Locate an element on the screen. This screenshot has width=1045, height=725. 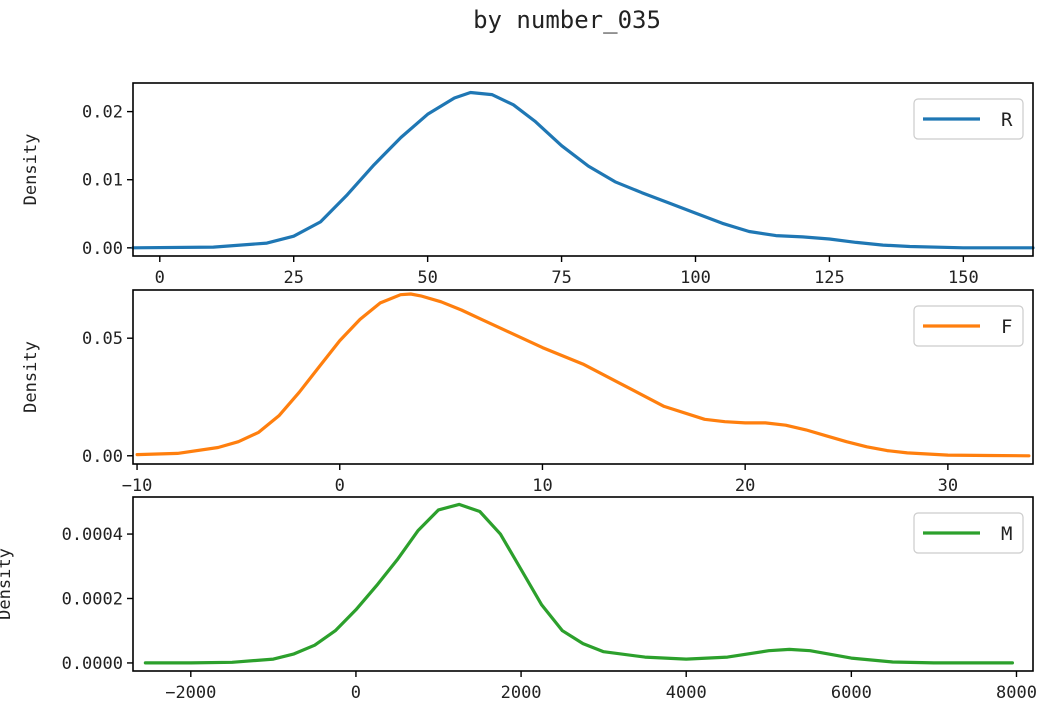
legend-label: R is located at coordinates (1007, 120).